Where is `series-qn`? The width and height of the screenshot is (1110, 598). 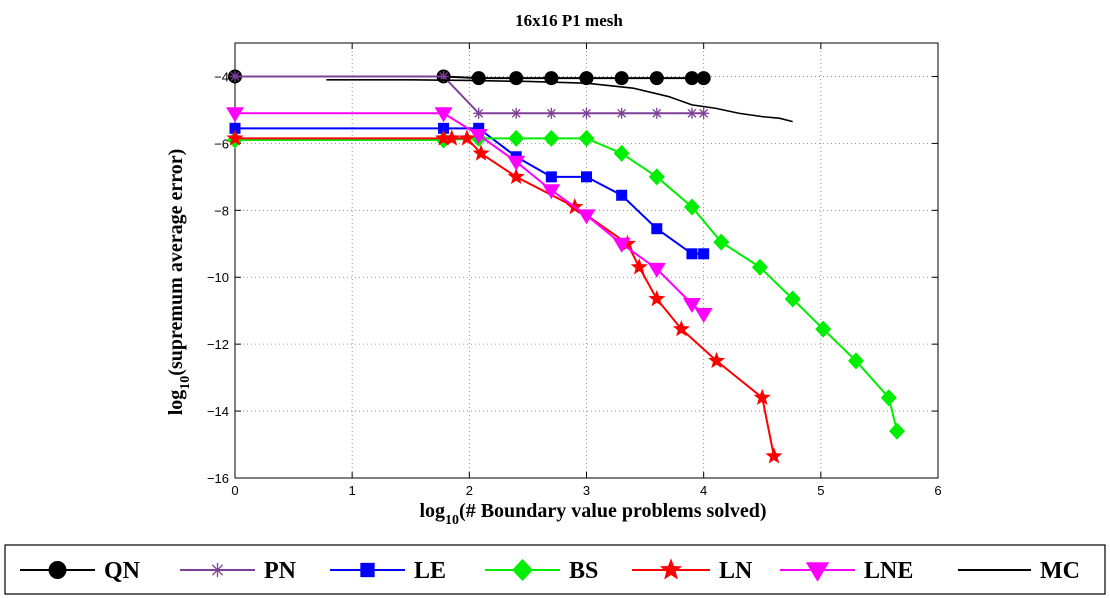 series-qn is located at coordinates (469, 77).